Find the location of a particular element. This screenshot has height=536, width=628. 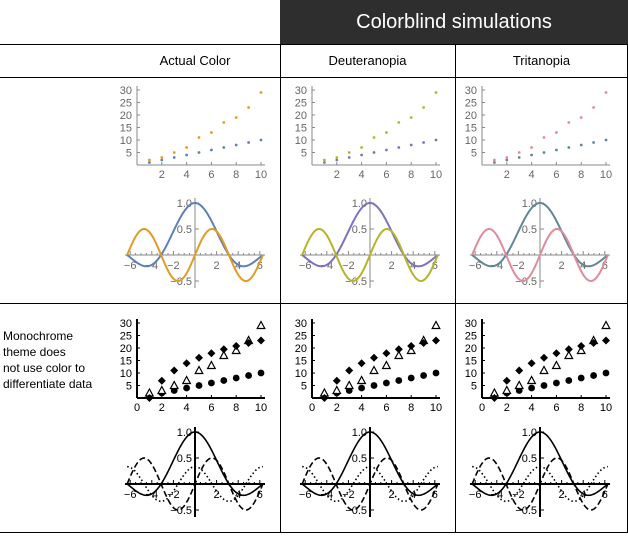

column-header-actual-color: Actual Color is located at coordinates (195, 60).